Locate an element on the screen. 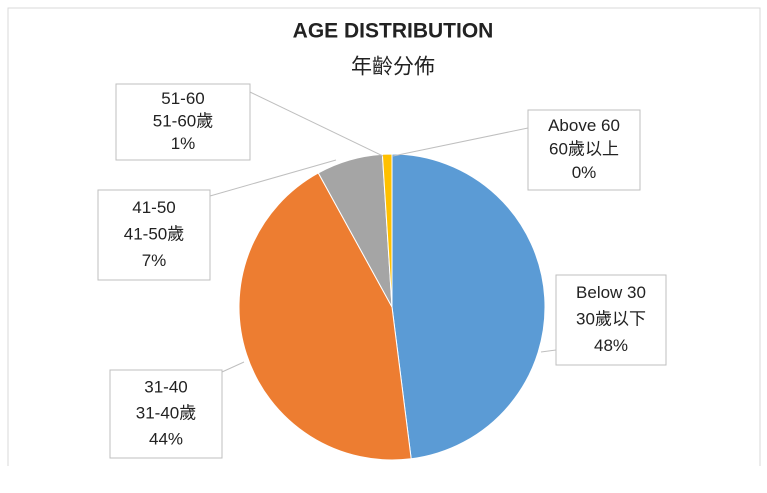 This screenshot has width=767, height=493. slice-label-zh: 51-60歲 is located at coordinates (183, 120).